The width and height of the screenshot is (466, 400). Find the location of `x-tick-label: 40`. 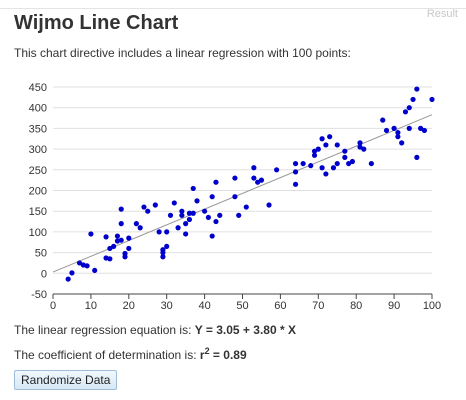

x-tick-label: 40 is located at coordinates (204, 305).